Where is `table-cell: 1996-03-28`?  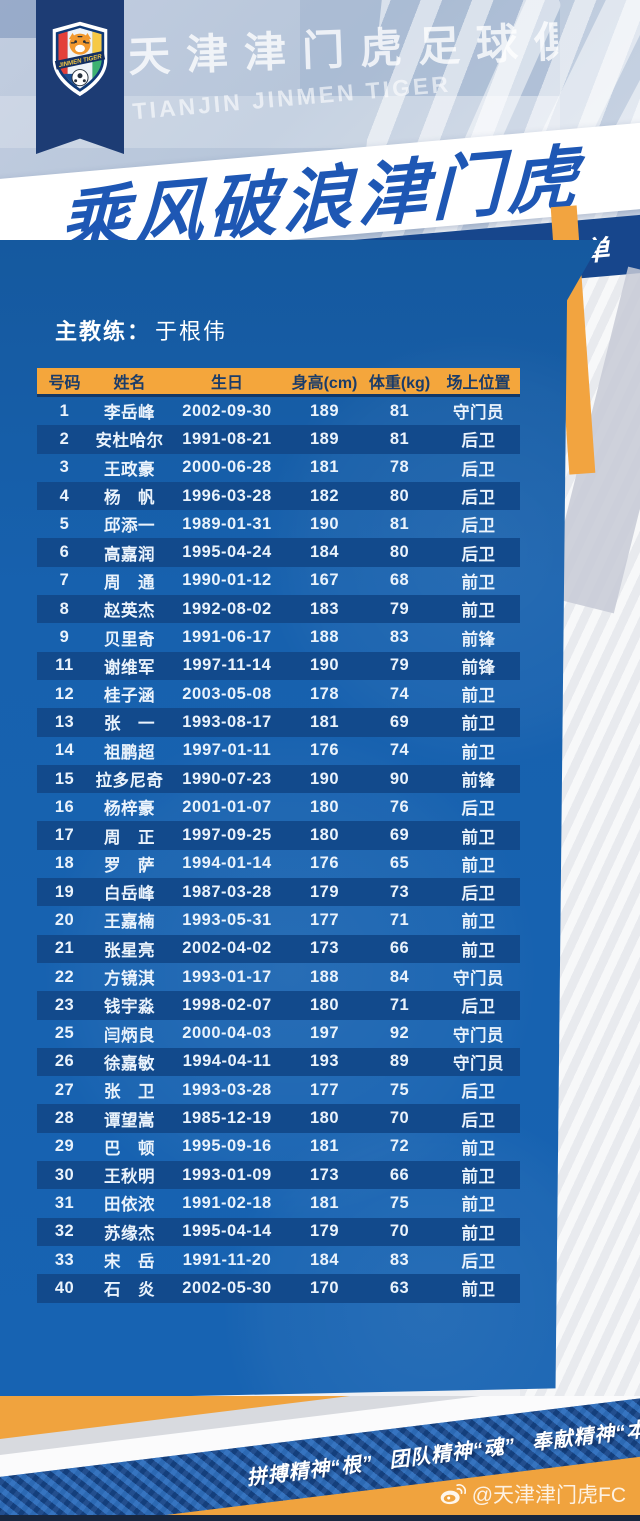 table-cell: 1996-03-28 is located at coordinates (227, 495).